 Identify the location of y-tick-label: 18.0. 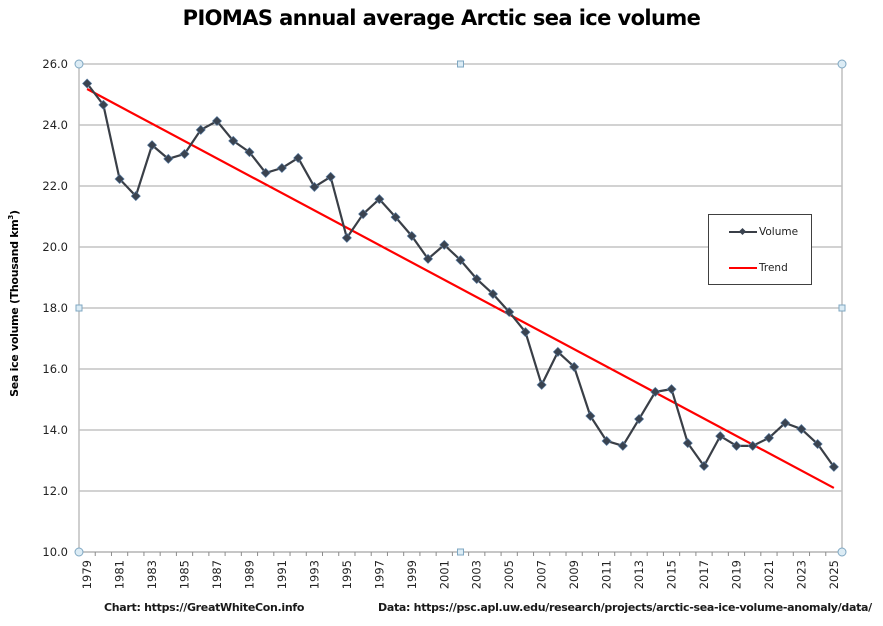
(55, 308).